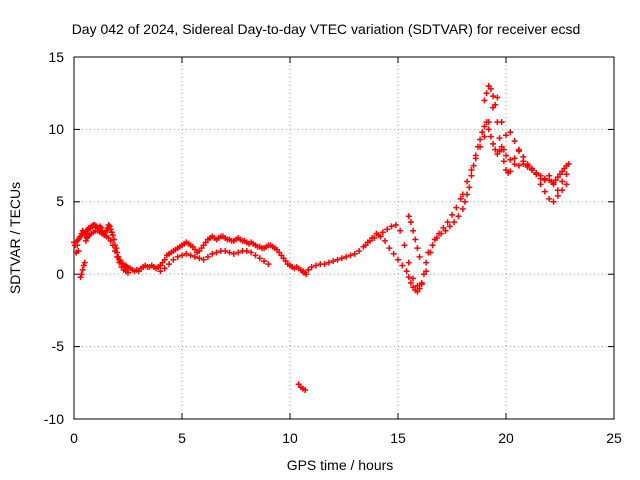 This screenshot has height=480, width=640. What do you see at coordinates (54, 419) in the screenshot?
I see `y-tick-label: -10` at bounding box center [54, 419].